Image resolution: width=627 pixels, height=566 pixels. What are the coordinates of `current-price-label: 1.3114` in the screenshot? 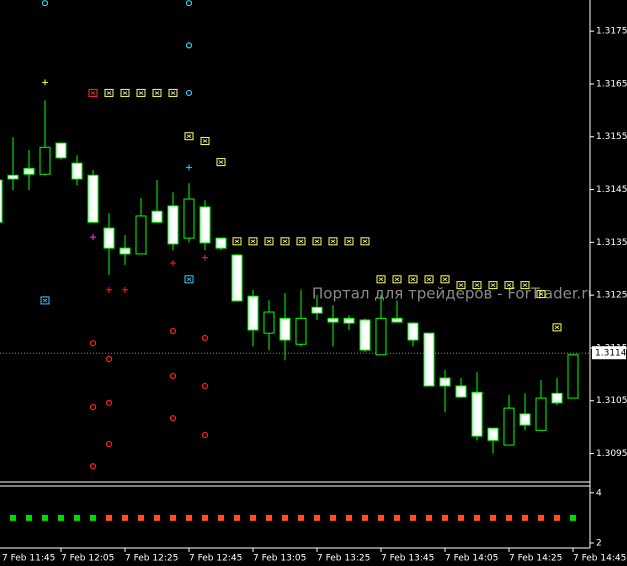 It's located at (611, 354).